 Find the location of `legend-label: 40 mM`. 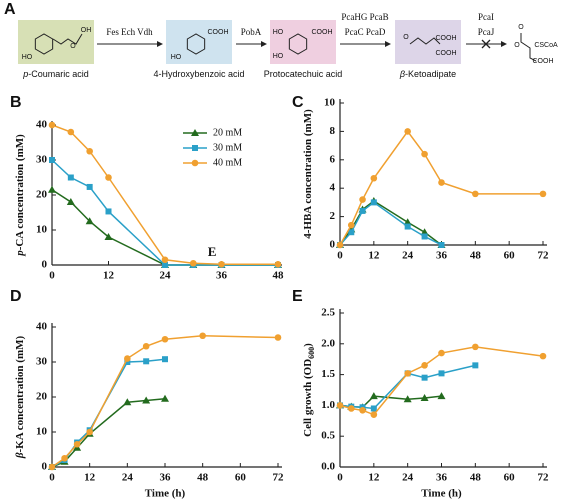

legend-label: 40 mM is located at coordinates (227, 162).